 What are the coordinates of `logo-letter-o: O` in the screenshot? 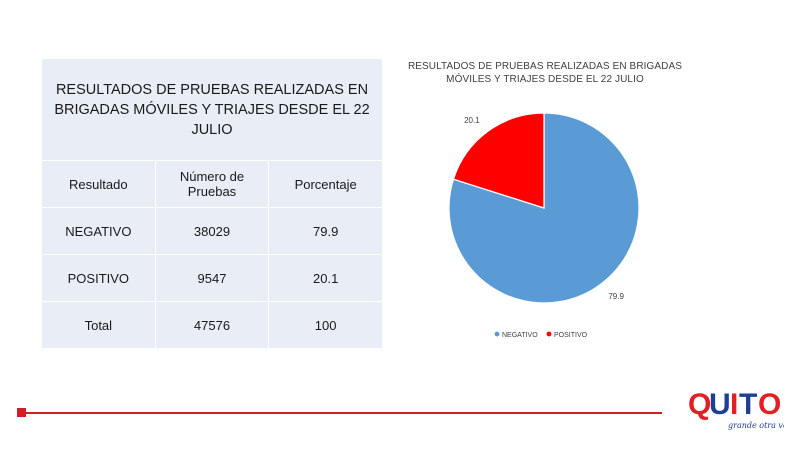 It's located at (769, 404).